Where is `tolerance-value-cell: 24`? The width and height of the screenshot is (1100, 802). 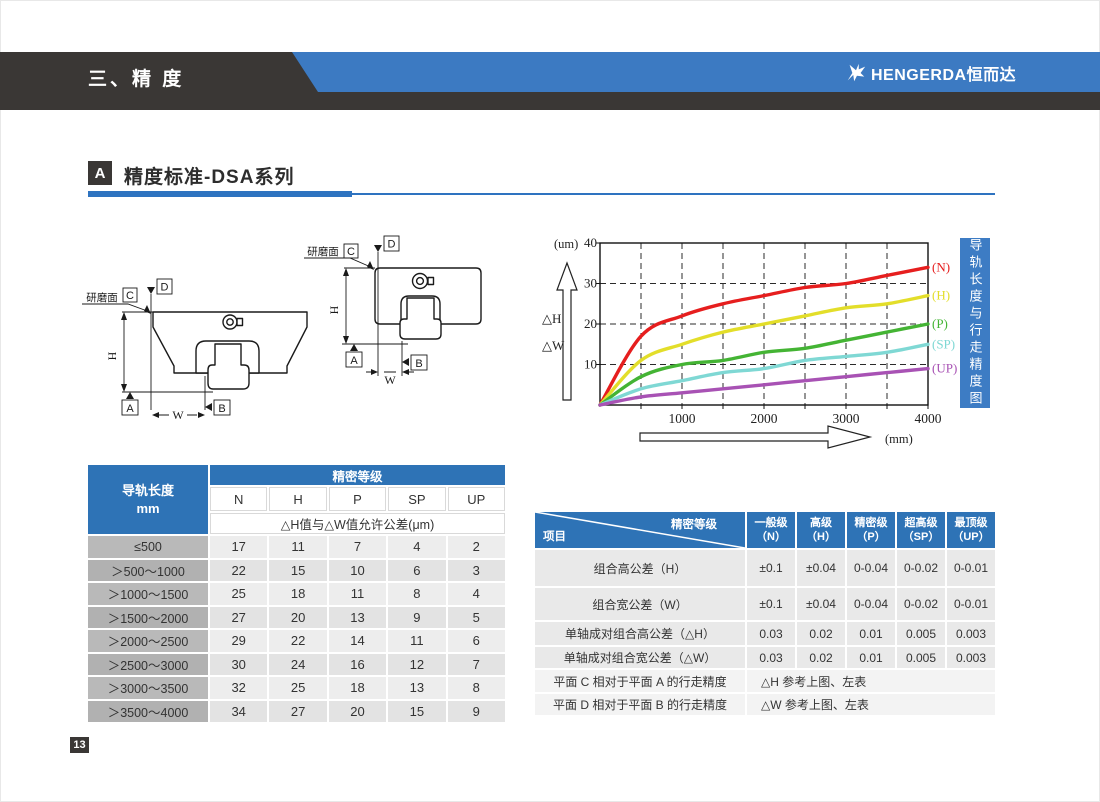 tolerance-value-cell: 24 is located at coordinates (298, 664).